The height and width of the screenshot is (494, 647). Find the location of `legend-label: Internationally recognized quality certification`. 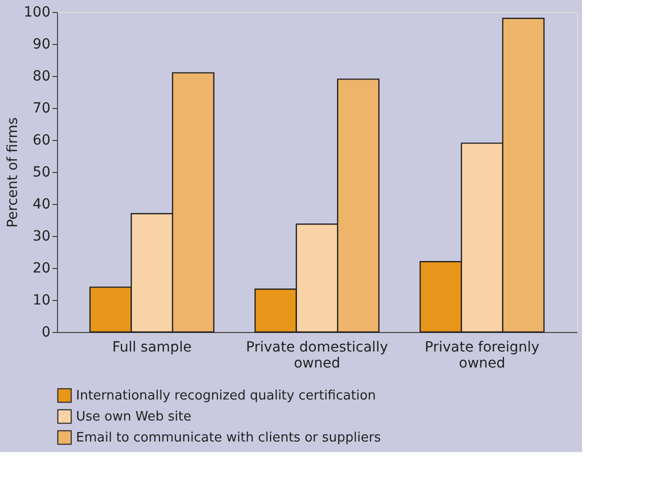

legend-label: Internationally recognized quality certification is located at coordinates (226, 396).